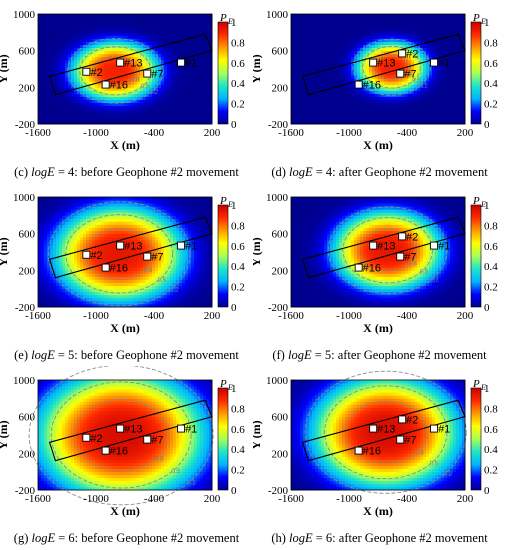  What do you see at coordinates (105, 84) in the screenshot?
I see `station-marker` at bounding box center [105, 84].